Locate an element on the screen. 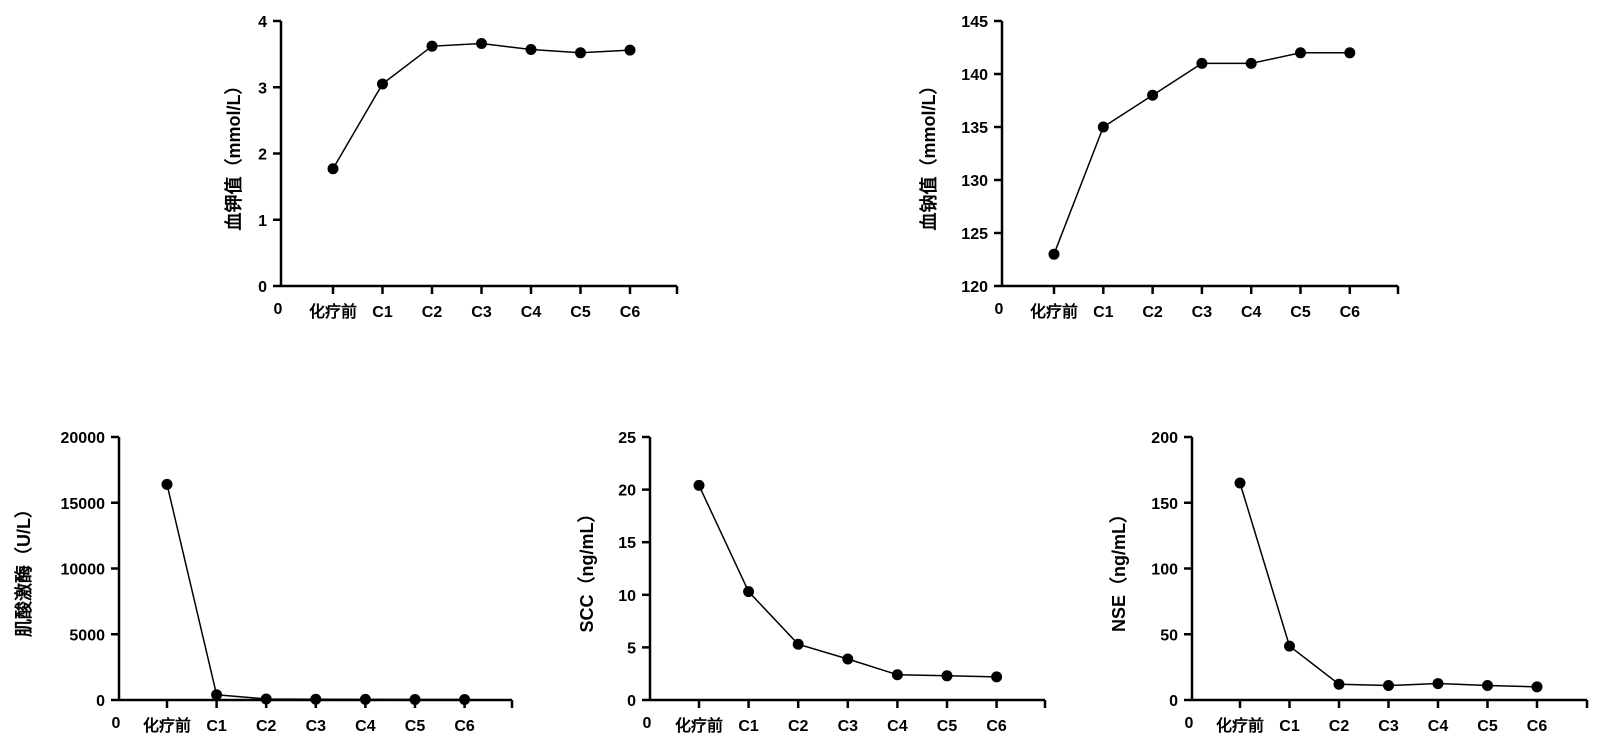 Image resolution: width=1599 pixels, height=756 pixels. chart-1: 0 1 2 3 4 0 化疗前 C1 C2 C3 C4 C5 C6 血钾值（mmol/L） is located at coordinates (451, 167).